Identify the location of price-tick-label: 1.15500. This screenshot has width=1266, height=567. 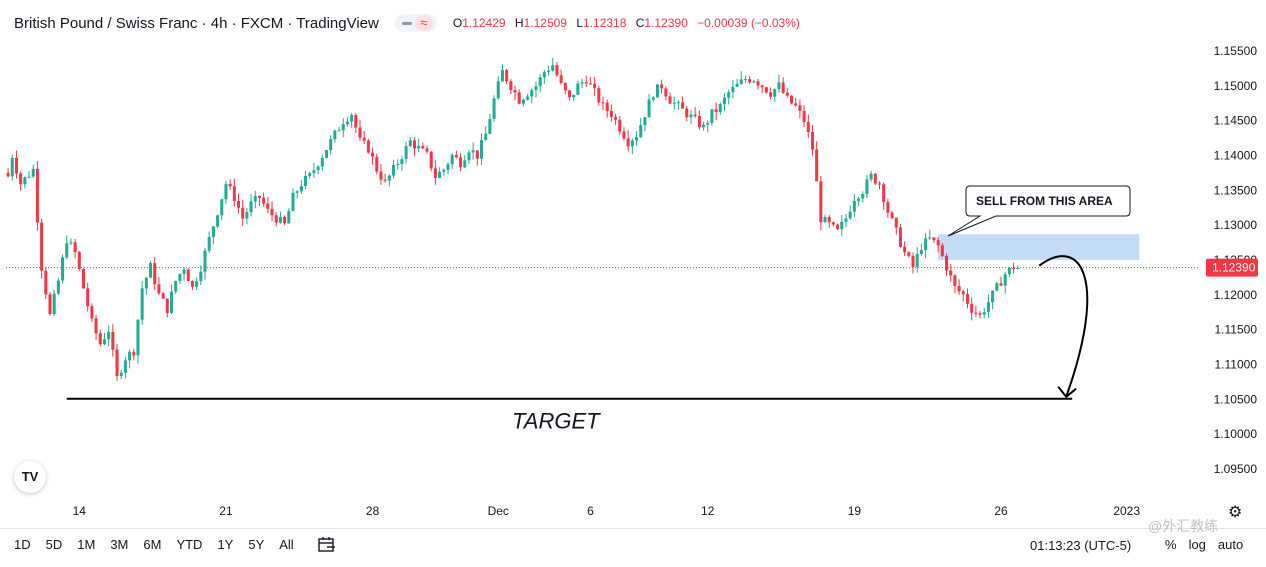
(1236, 51).